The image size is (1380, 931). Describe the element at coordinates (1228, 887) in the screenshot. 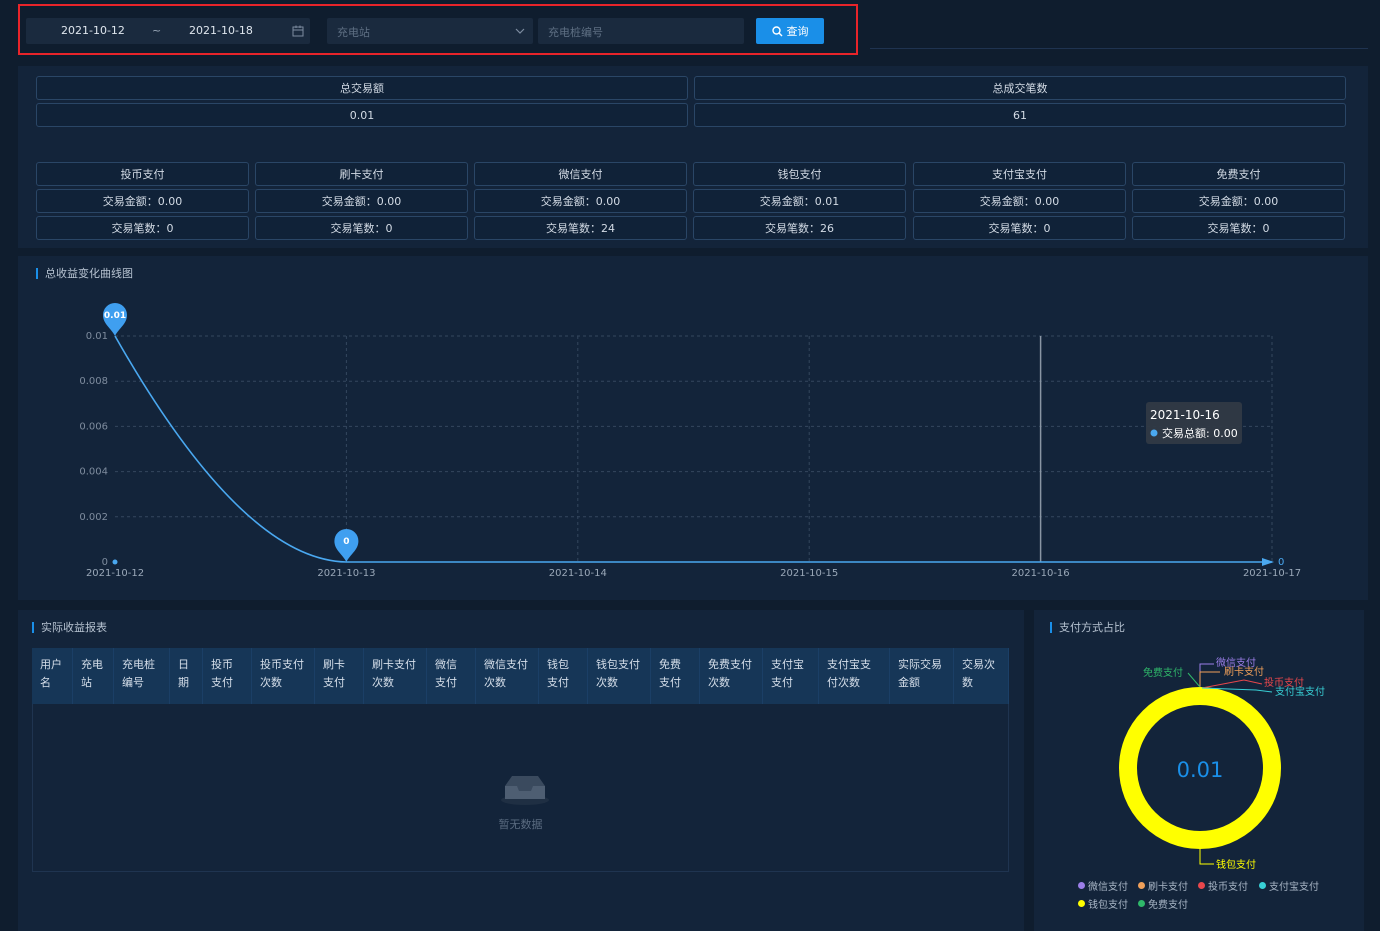

I see `legend-label: 投币支付` at that location.